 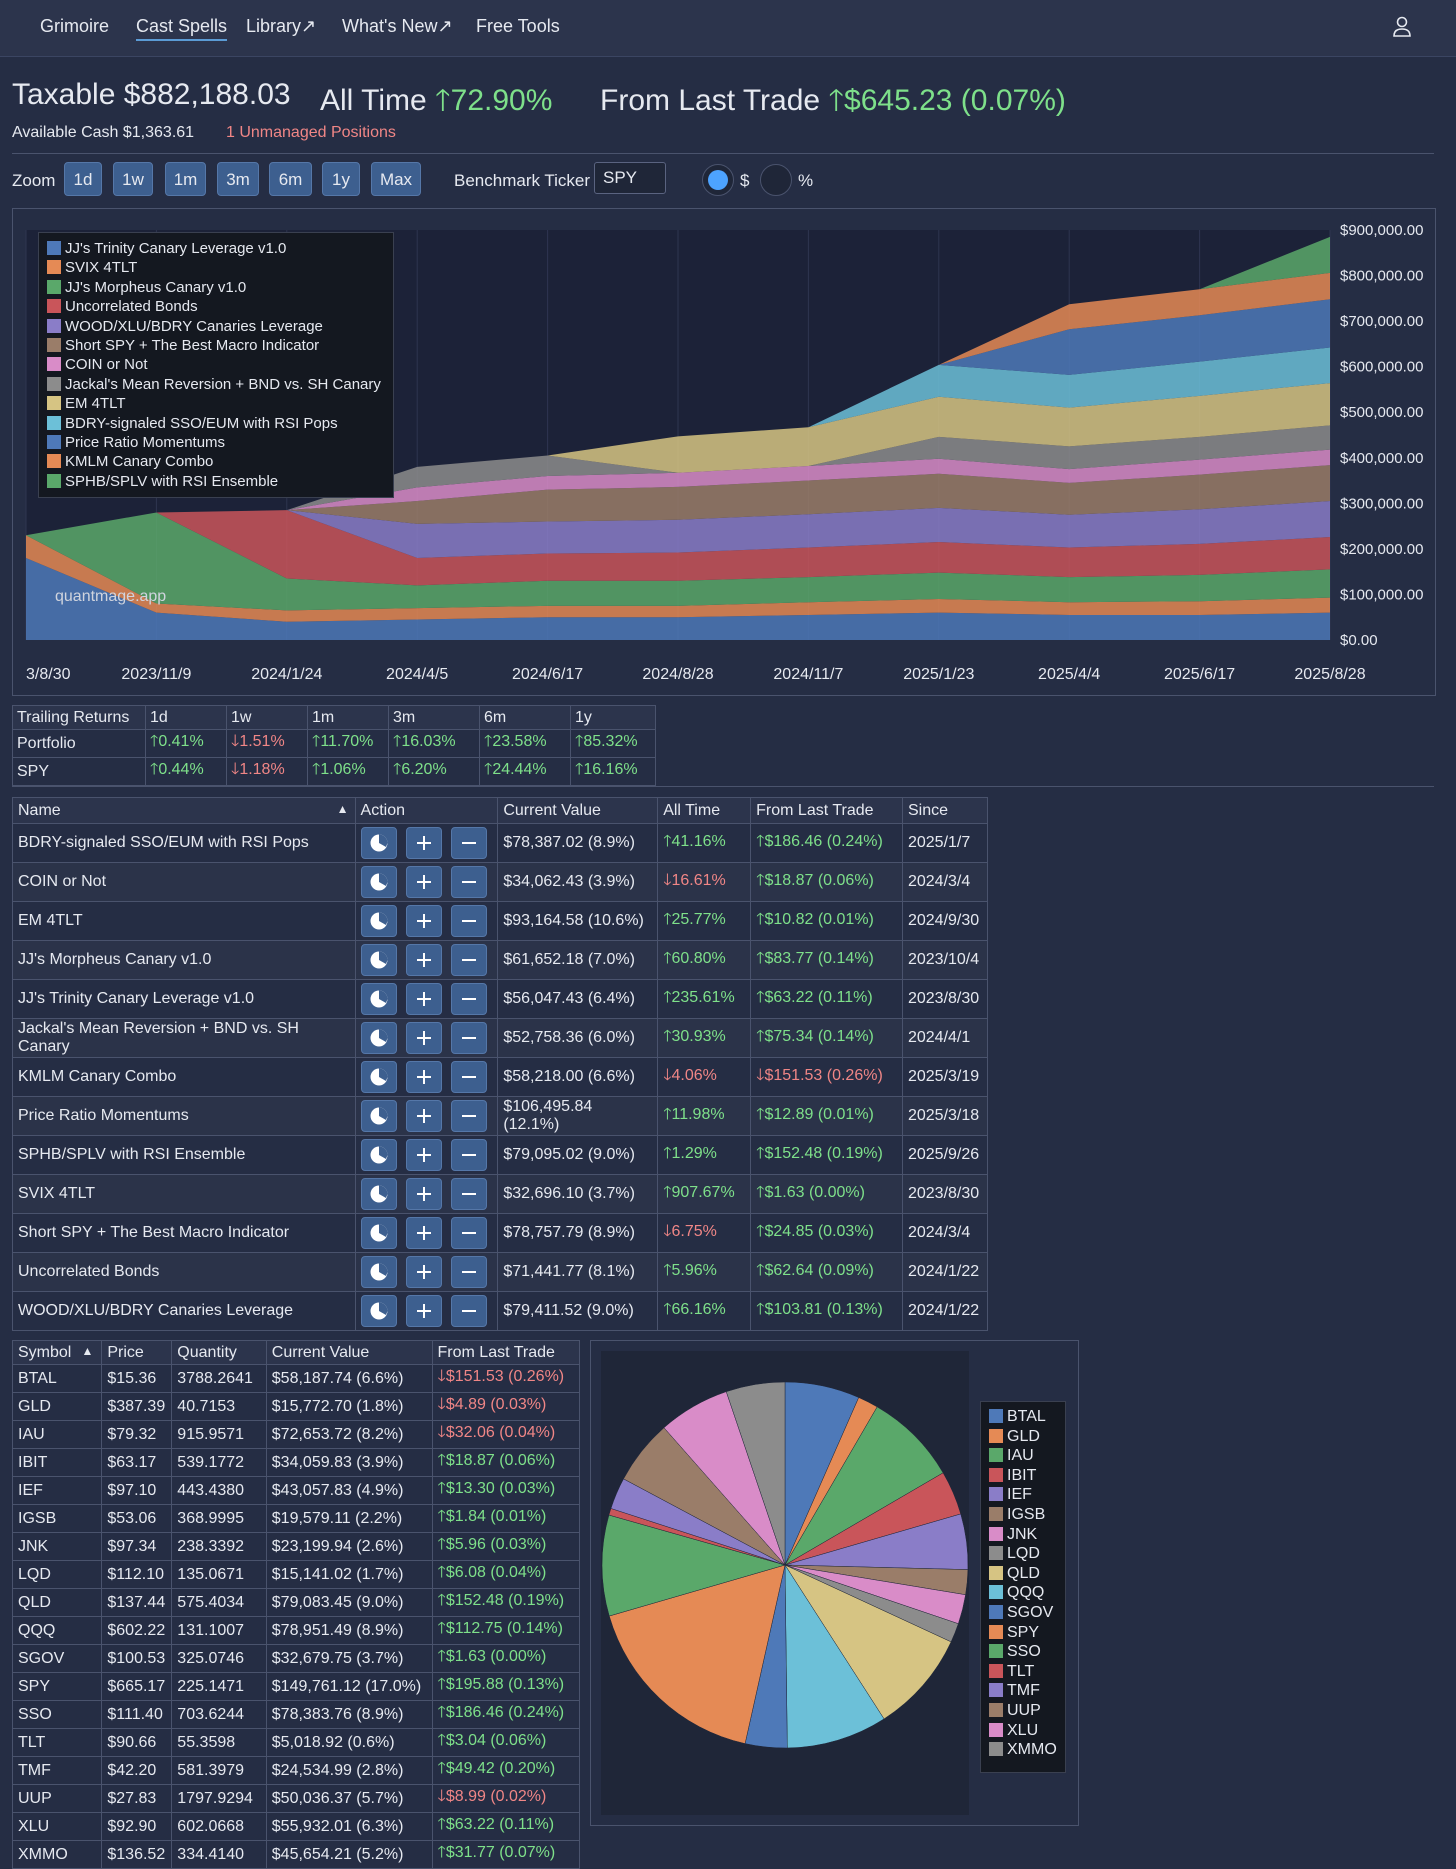 What do you see at coordinates (184, 1272) in the screenshot?
I see `position-name: Uncorrelated Bonds` at bounding box center [184, 1272].